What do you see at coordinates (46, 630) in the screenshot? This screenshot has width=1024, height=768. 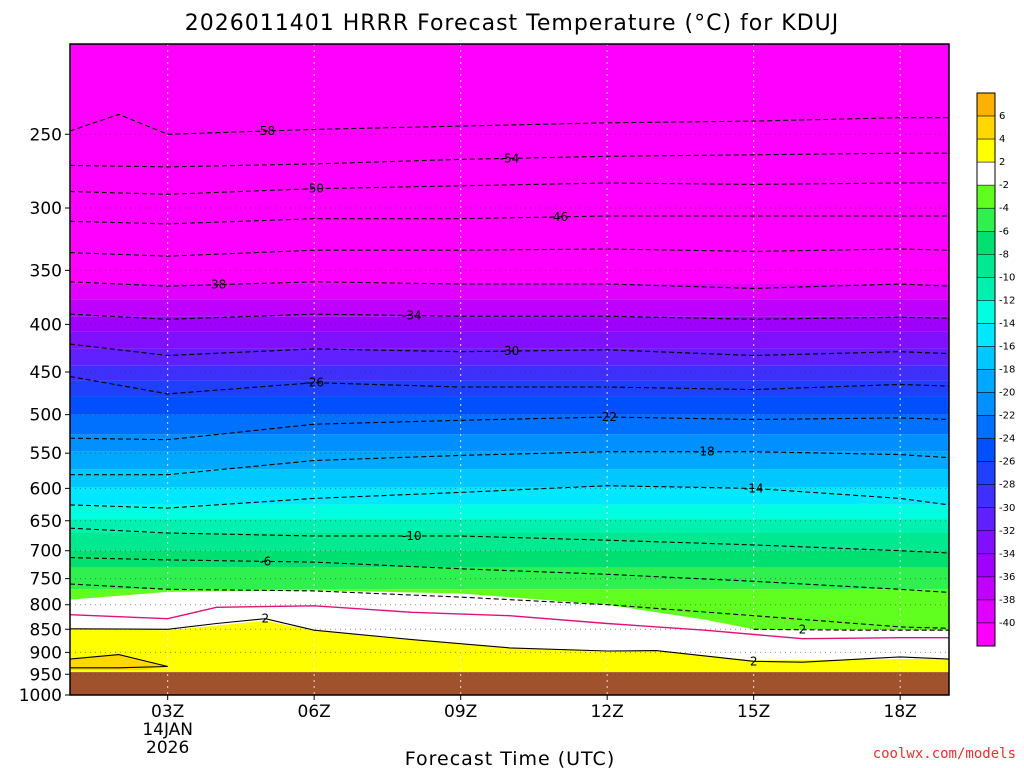 I see `y-tick-label: 850` at bounding box center [46, 630].